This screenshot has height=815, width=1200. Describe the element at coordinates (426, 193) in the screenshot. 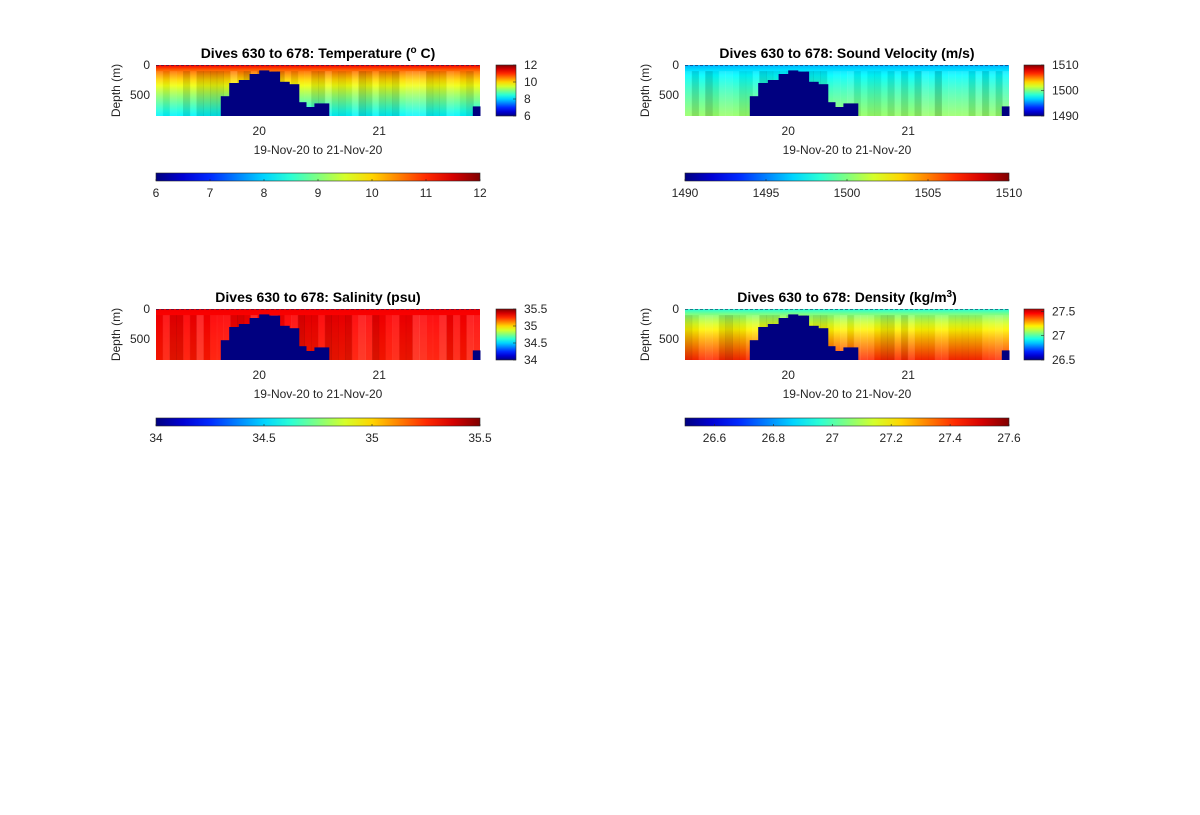

I see `bottom-colorbar-label: 11` at that location.